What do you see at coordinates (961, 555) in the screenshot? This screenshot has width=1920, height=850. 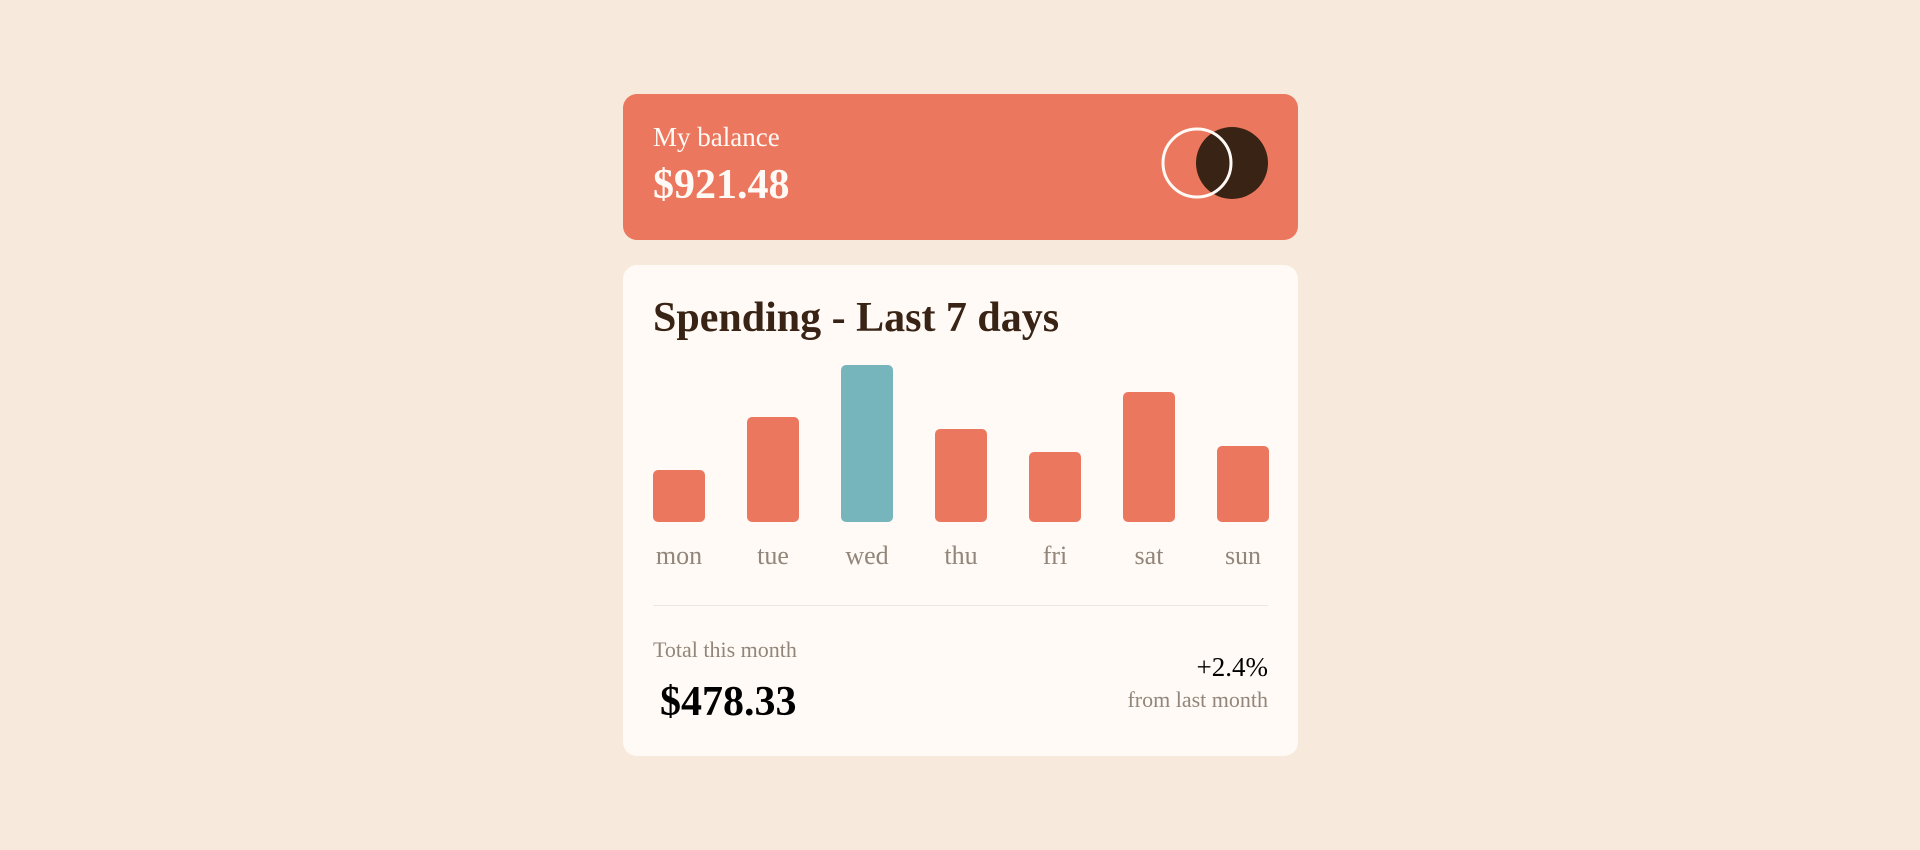 I see `day-label-thu: thu` at bounding box center [961, 555].